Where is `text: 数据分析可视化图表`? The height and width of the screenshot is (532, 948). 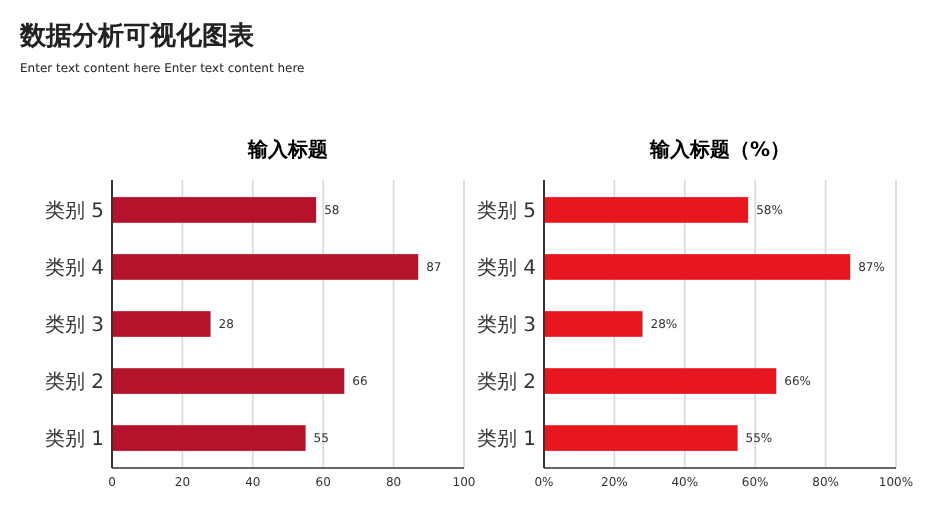
text: 数据分析可视化图表 is located at coordinates (137, 36).